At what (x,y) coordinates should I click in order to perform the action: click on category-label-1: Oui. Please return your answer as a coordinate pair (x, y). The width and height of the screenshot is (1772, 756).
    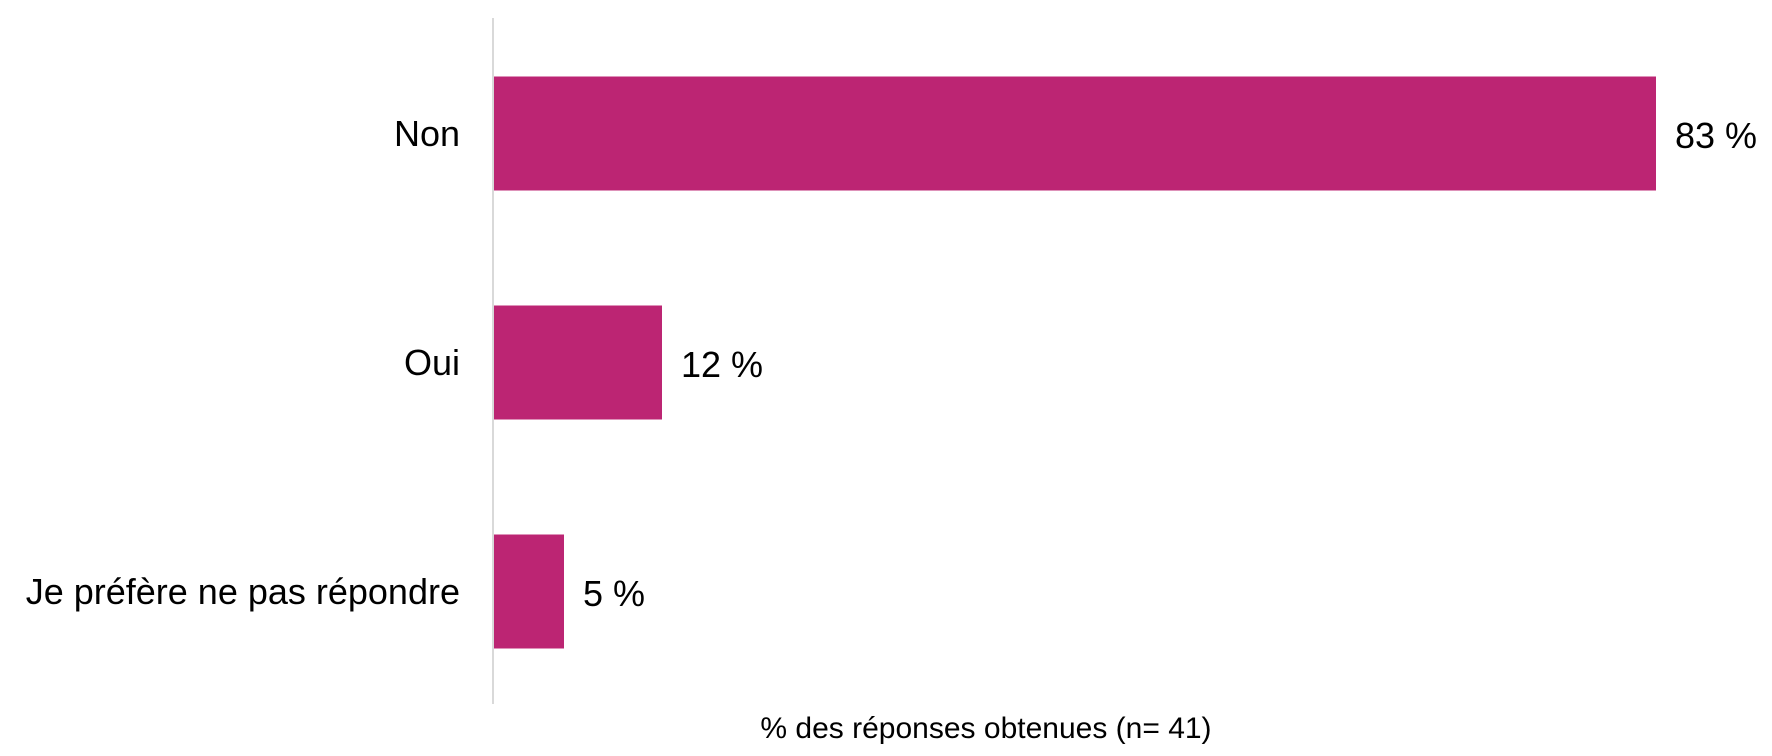
    Looking at the image, I should click on (432, 362).